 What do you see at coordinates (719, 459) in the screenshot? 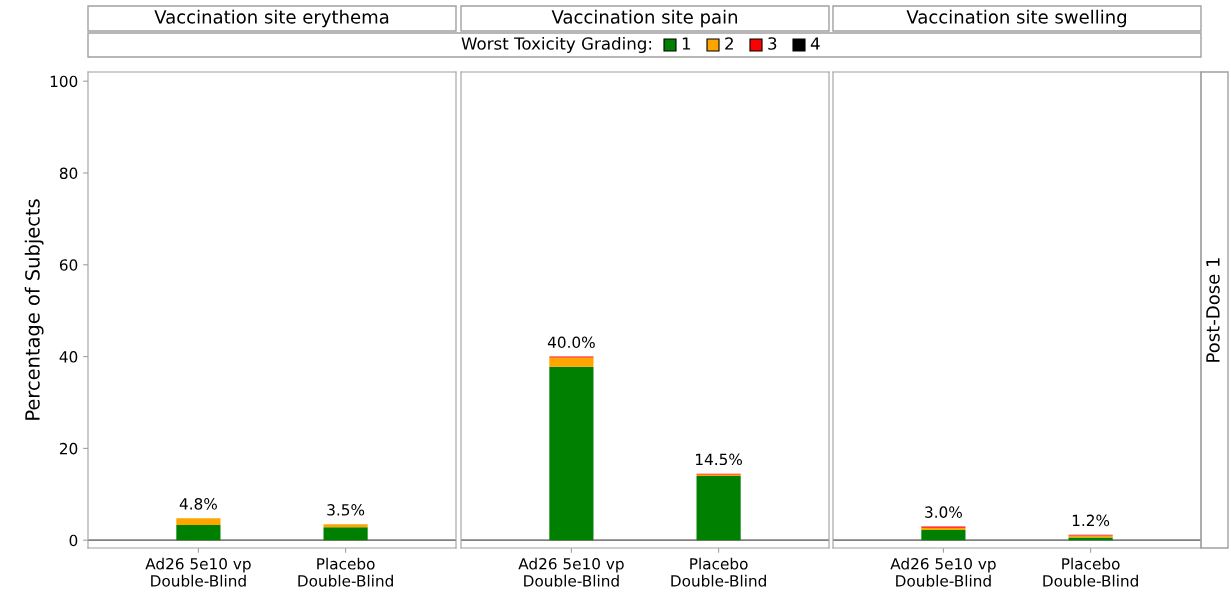
I see `total-label: 14.5%` at bounding box center [719, 459].